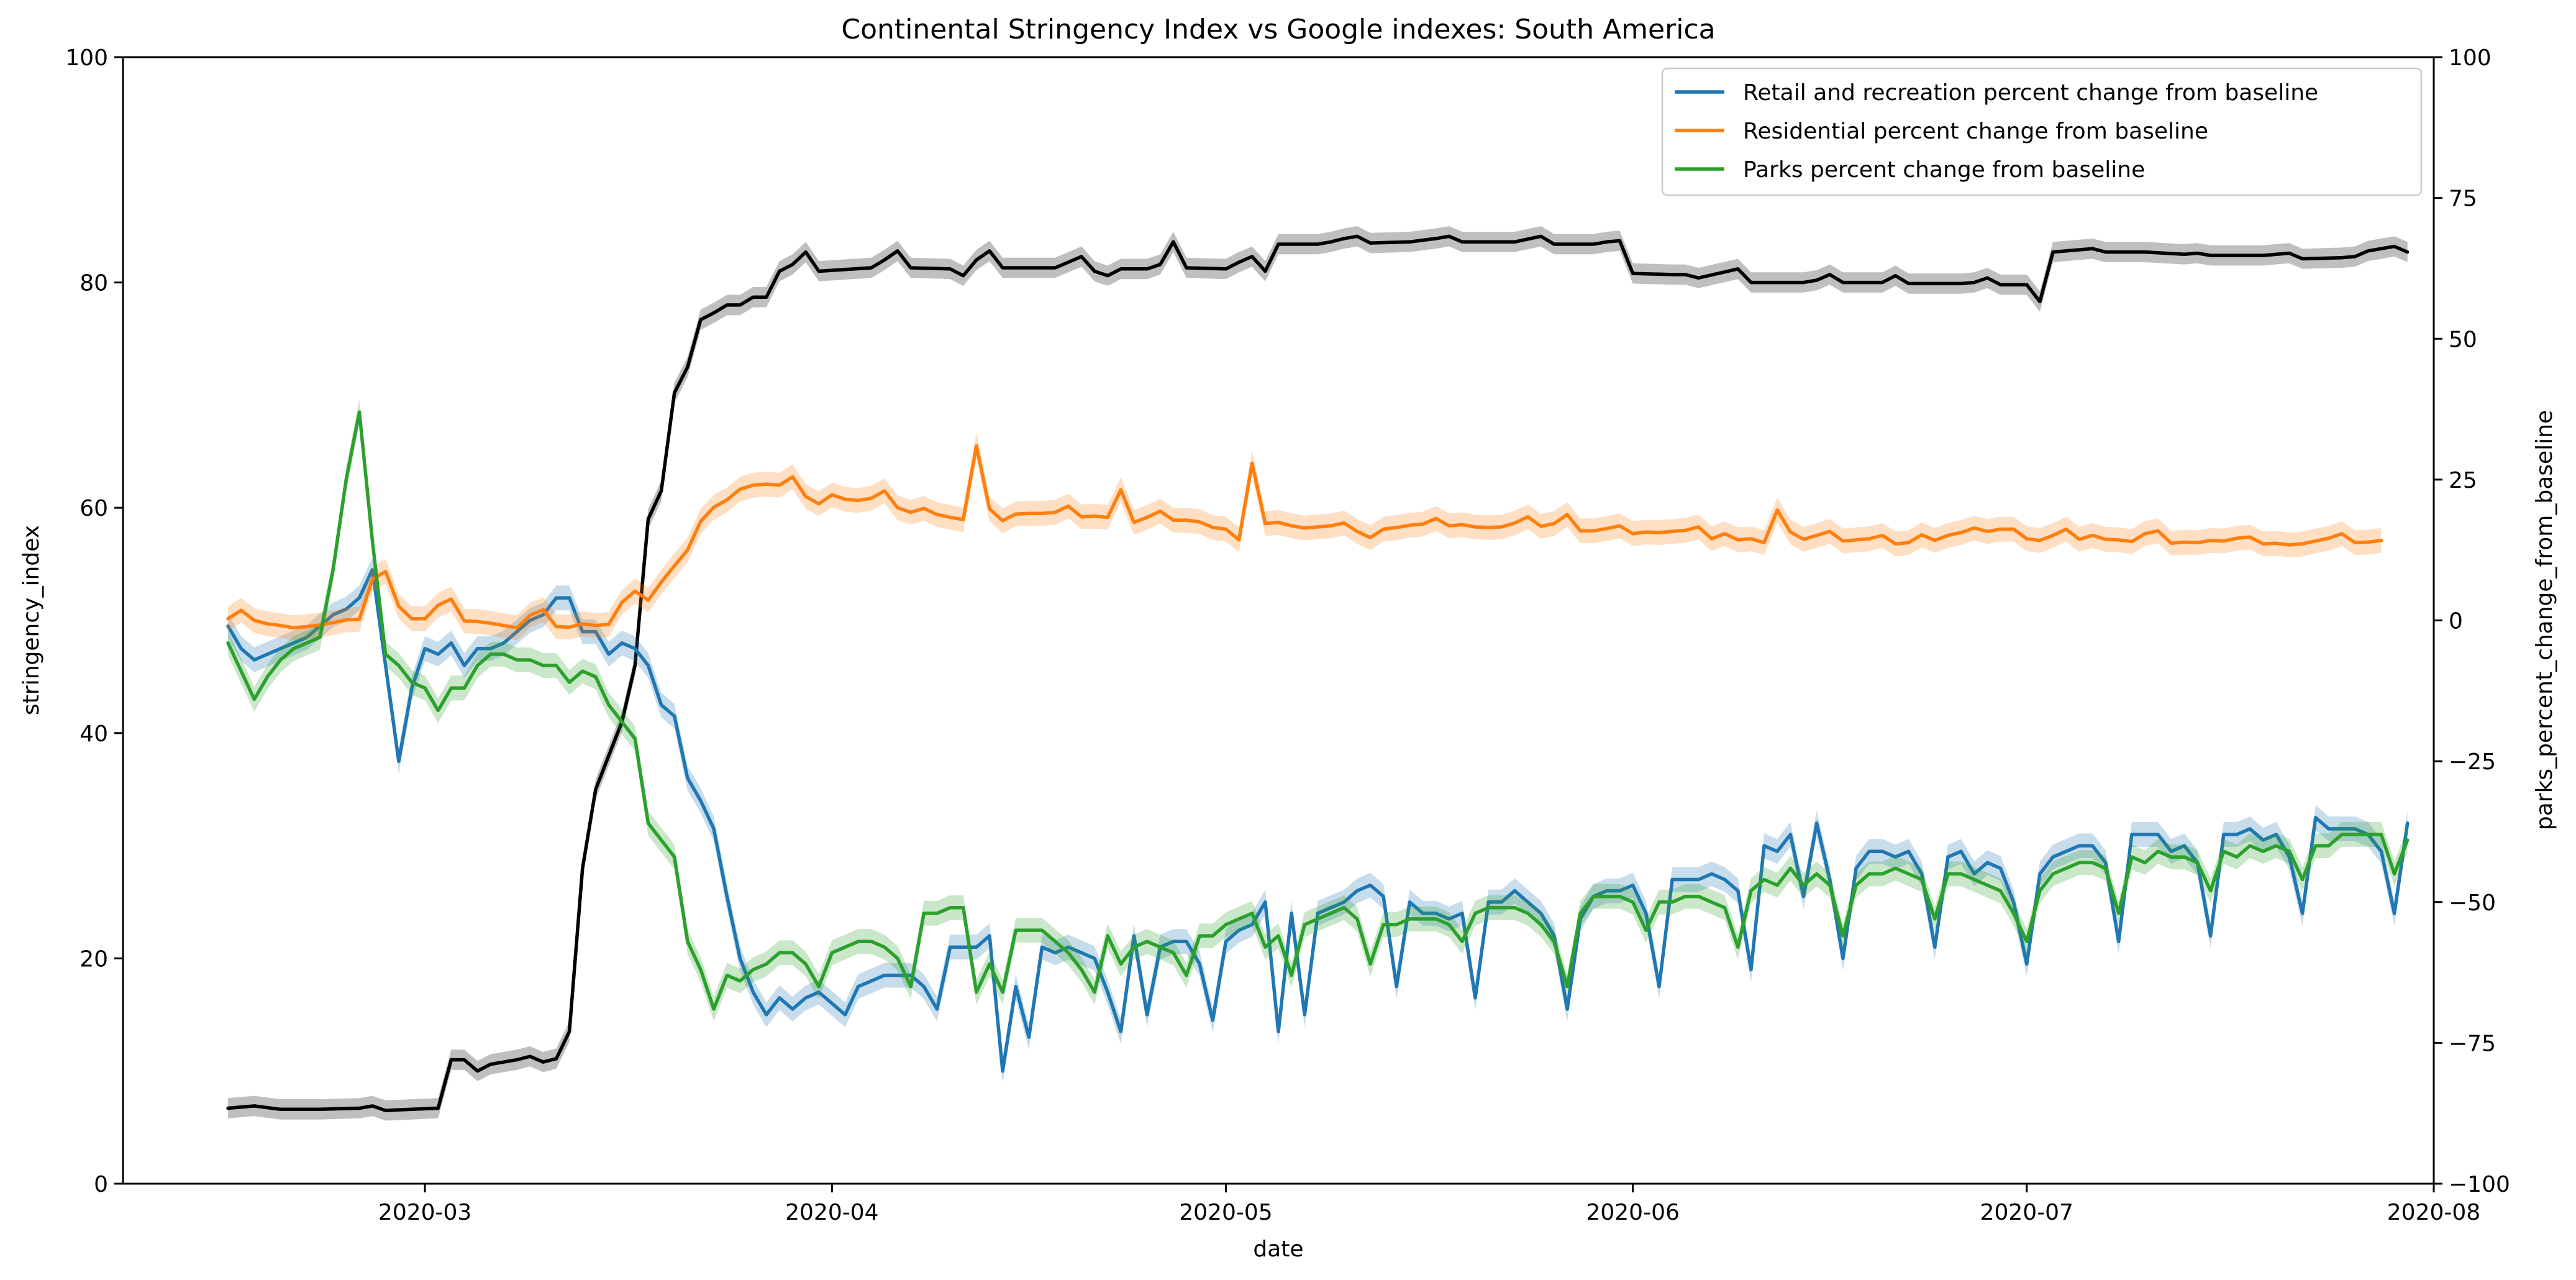  Describe the element at coordinates (2470, 58) in the screenshot. I see `y2-tick-label: 100` at that location.